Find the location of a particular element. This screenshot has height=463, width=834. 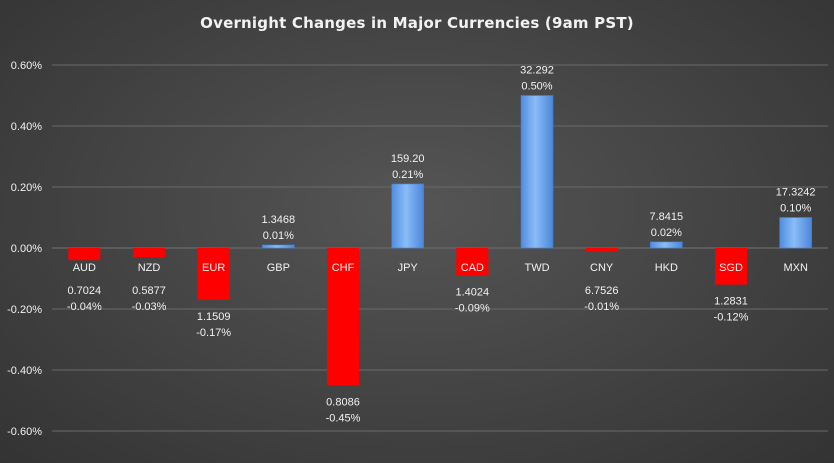

rate-label: 1.1509 is located at coordinates (214, 317).